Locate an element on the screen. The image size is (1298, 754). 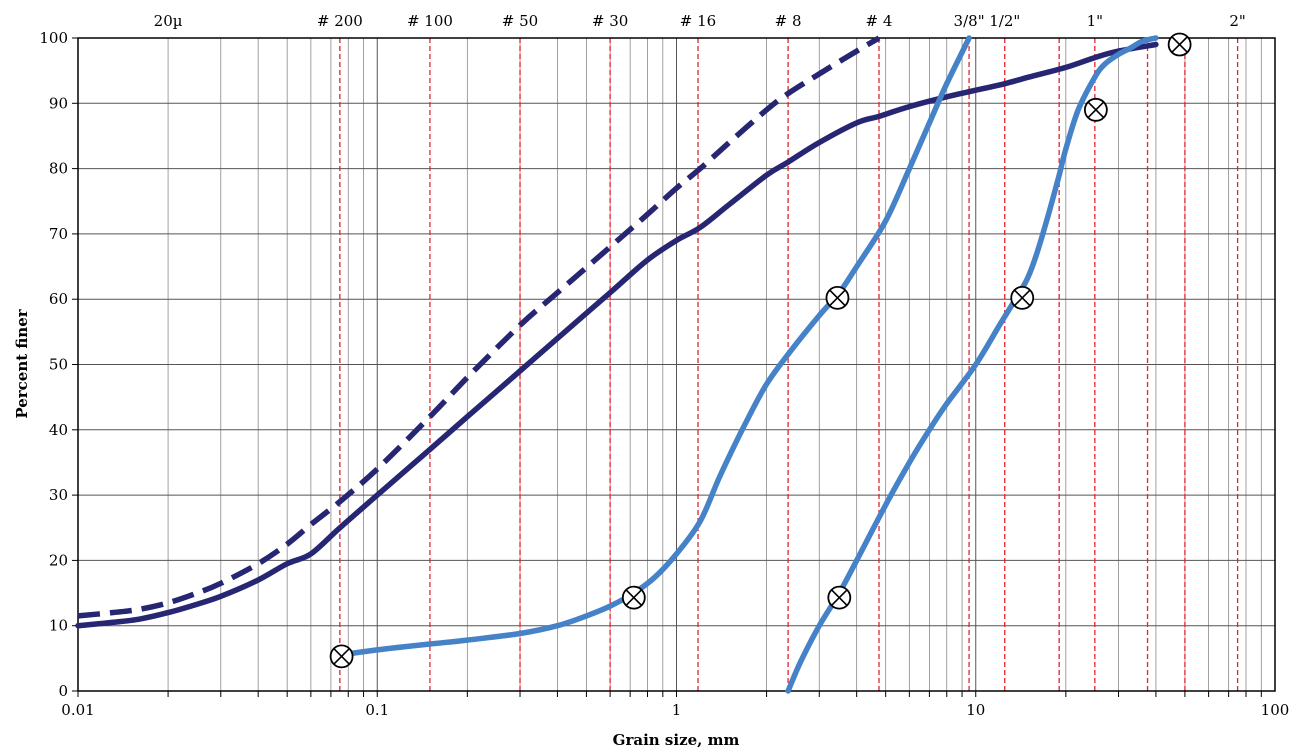
y-tick-labels: 0 10 20 30 40 50 60 70 80 90 100 is located at coordinates (53, 364).